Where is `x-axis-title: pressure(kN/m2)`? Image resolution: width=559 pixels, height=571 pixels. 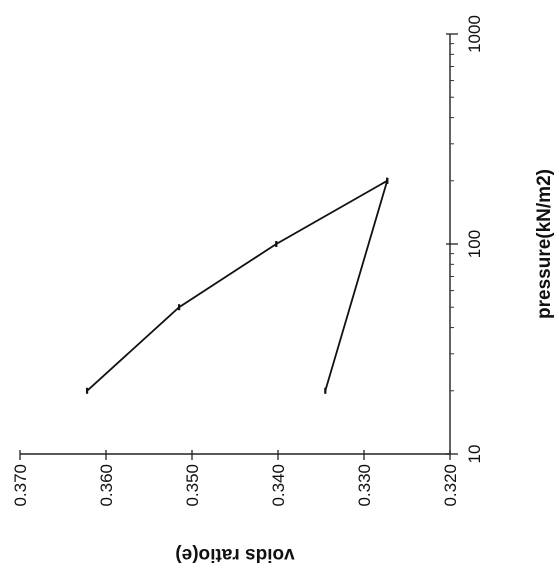
x-axis-title: pressure(kN/m2) is located at coordinates (544, 244).